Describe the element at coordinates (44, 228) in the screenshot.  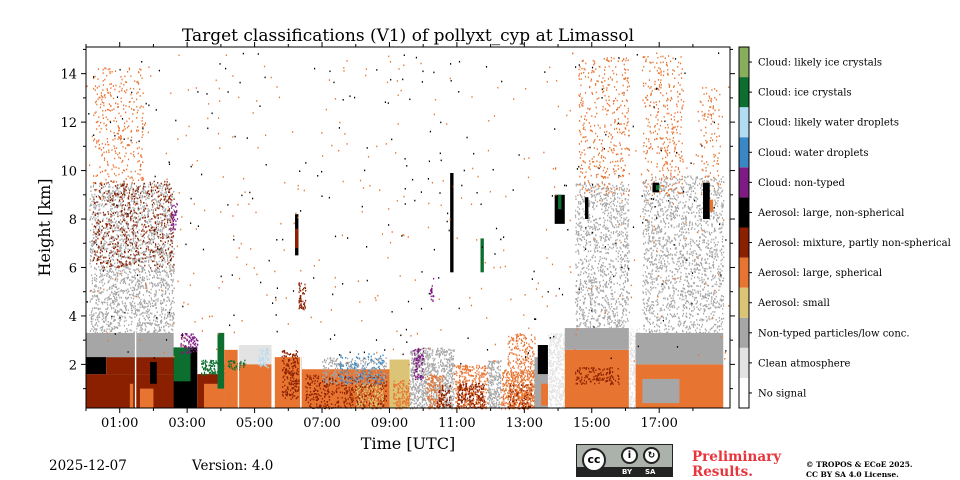
I see `y-axis-label: Height [km]` at that location.